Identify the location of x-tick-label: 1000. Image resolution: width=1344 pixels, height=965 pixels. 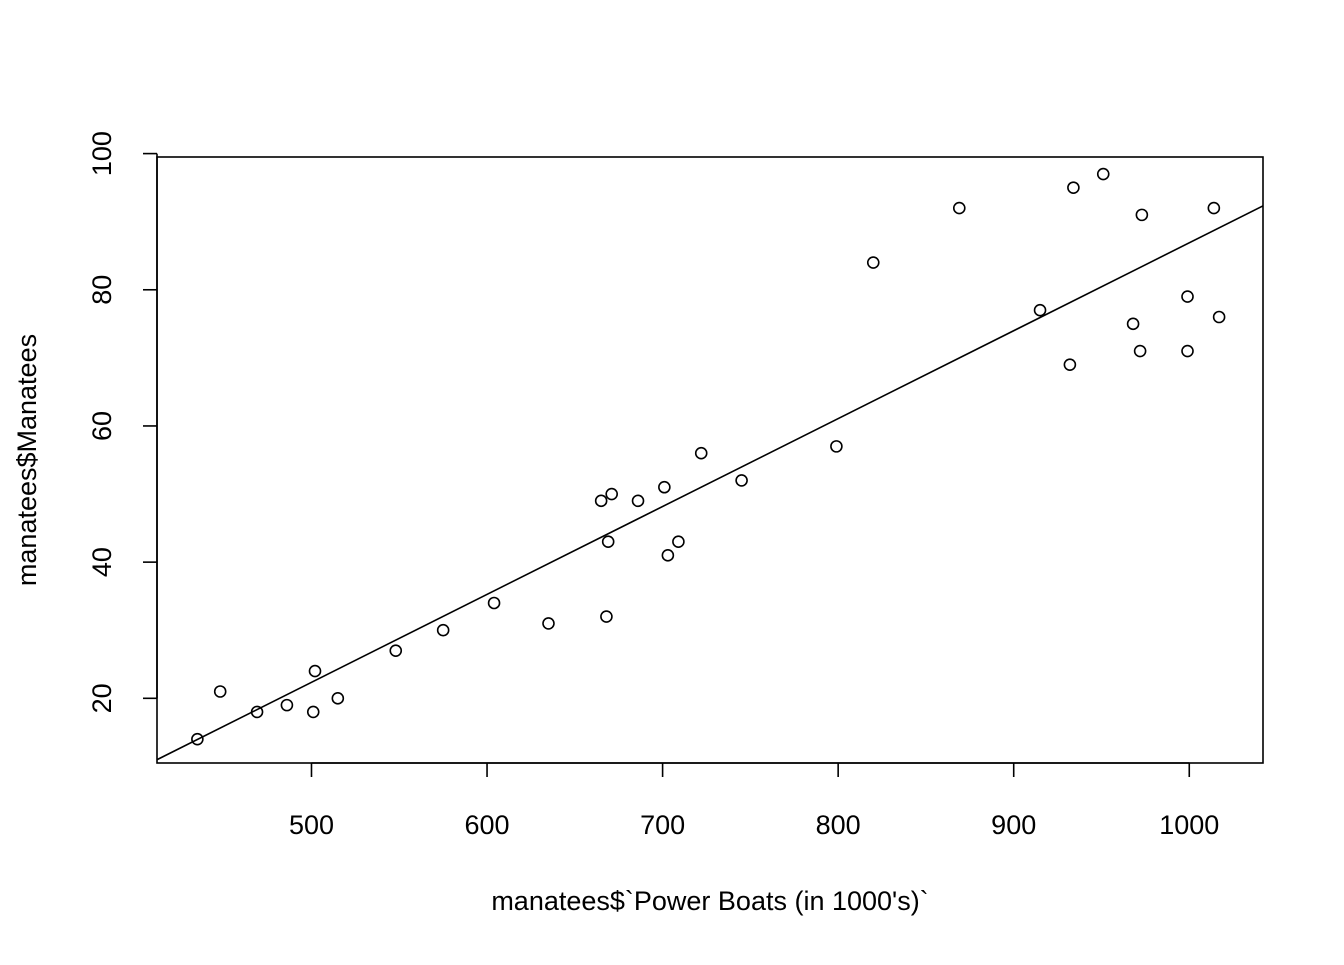
(1189, 825).